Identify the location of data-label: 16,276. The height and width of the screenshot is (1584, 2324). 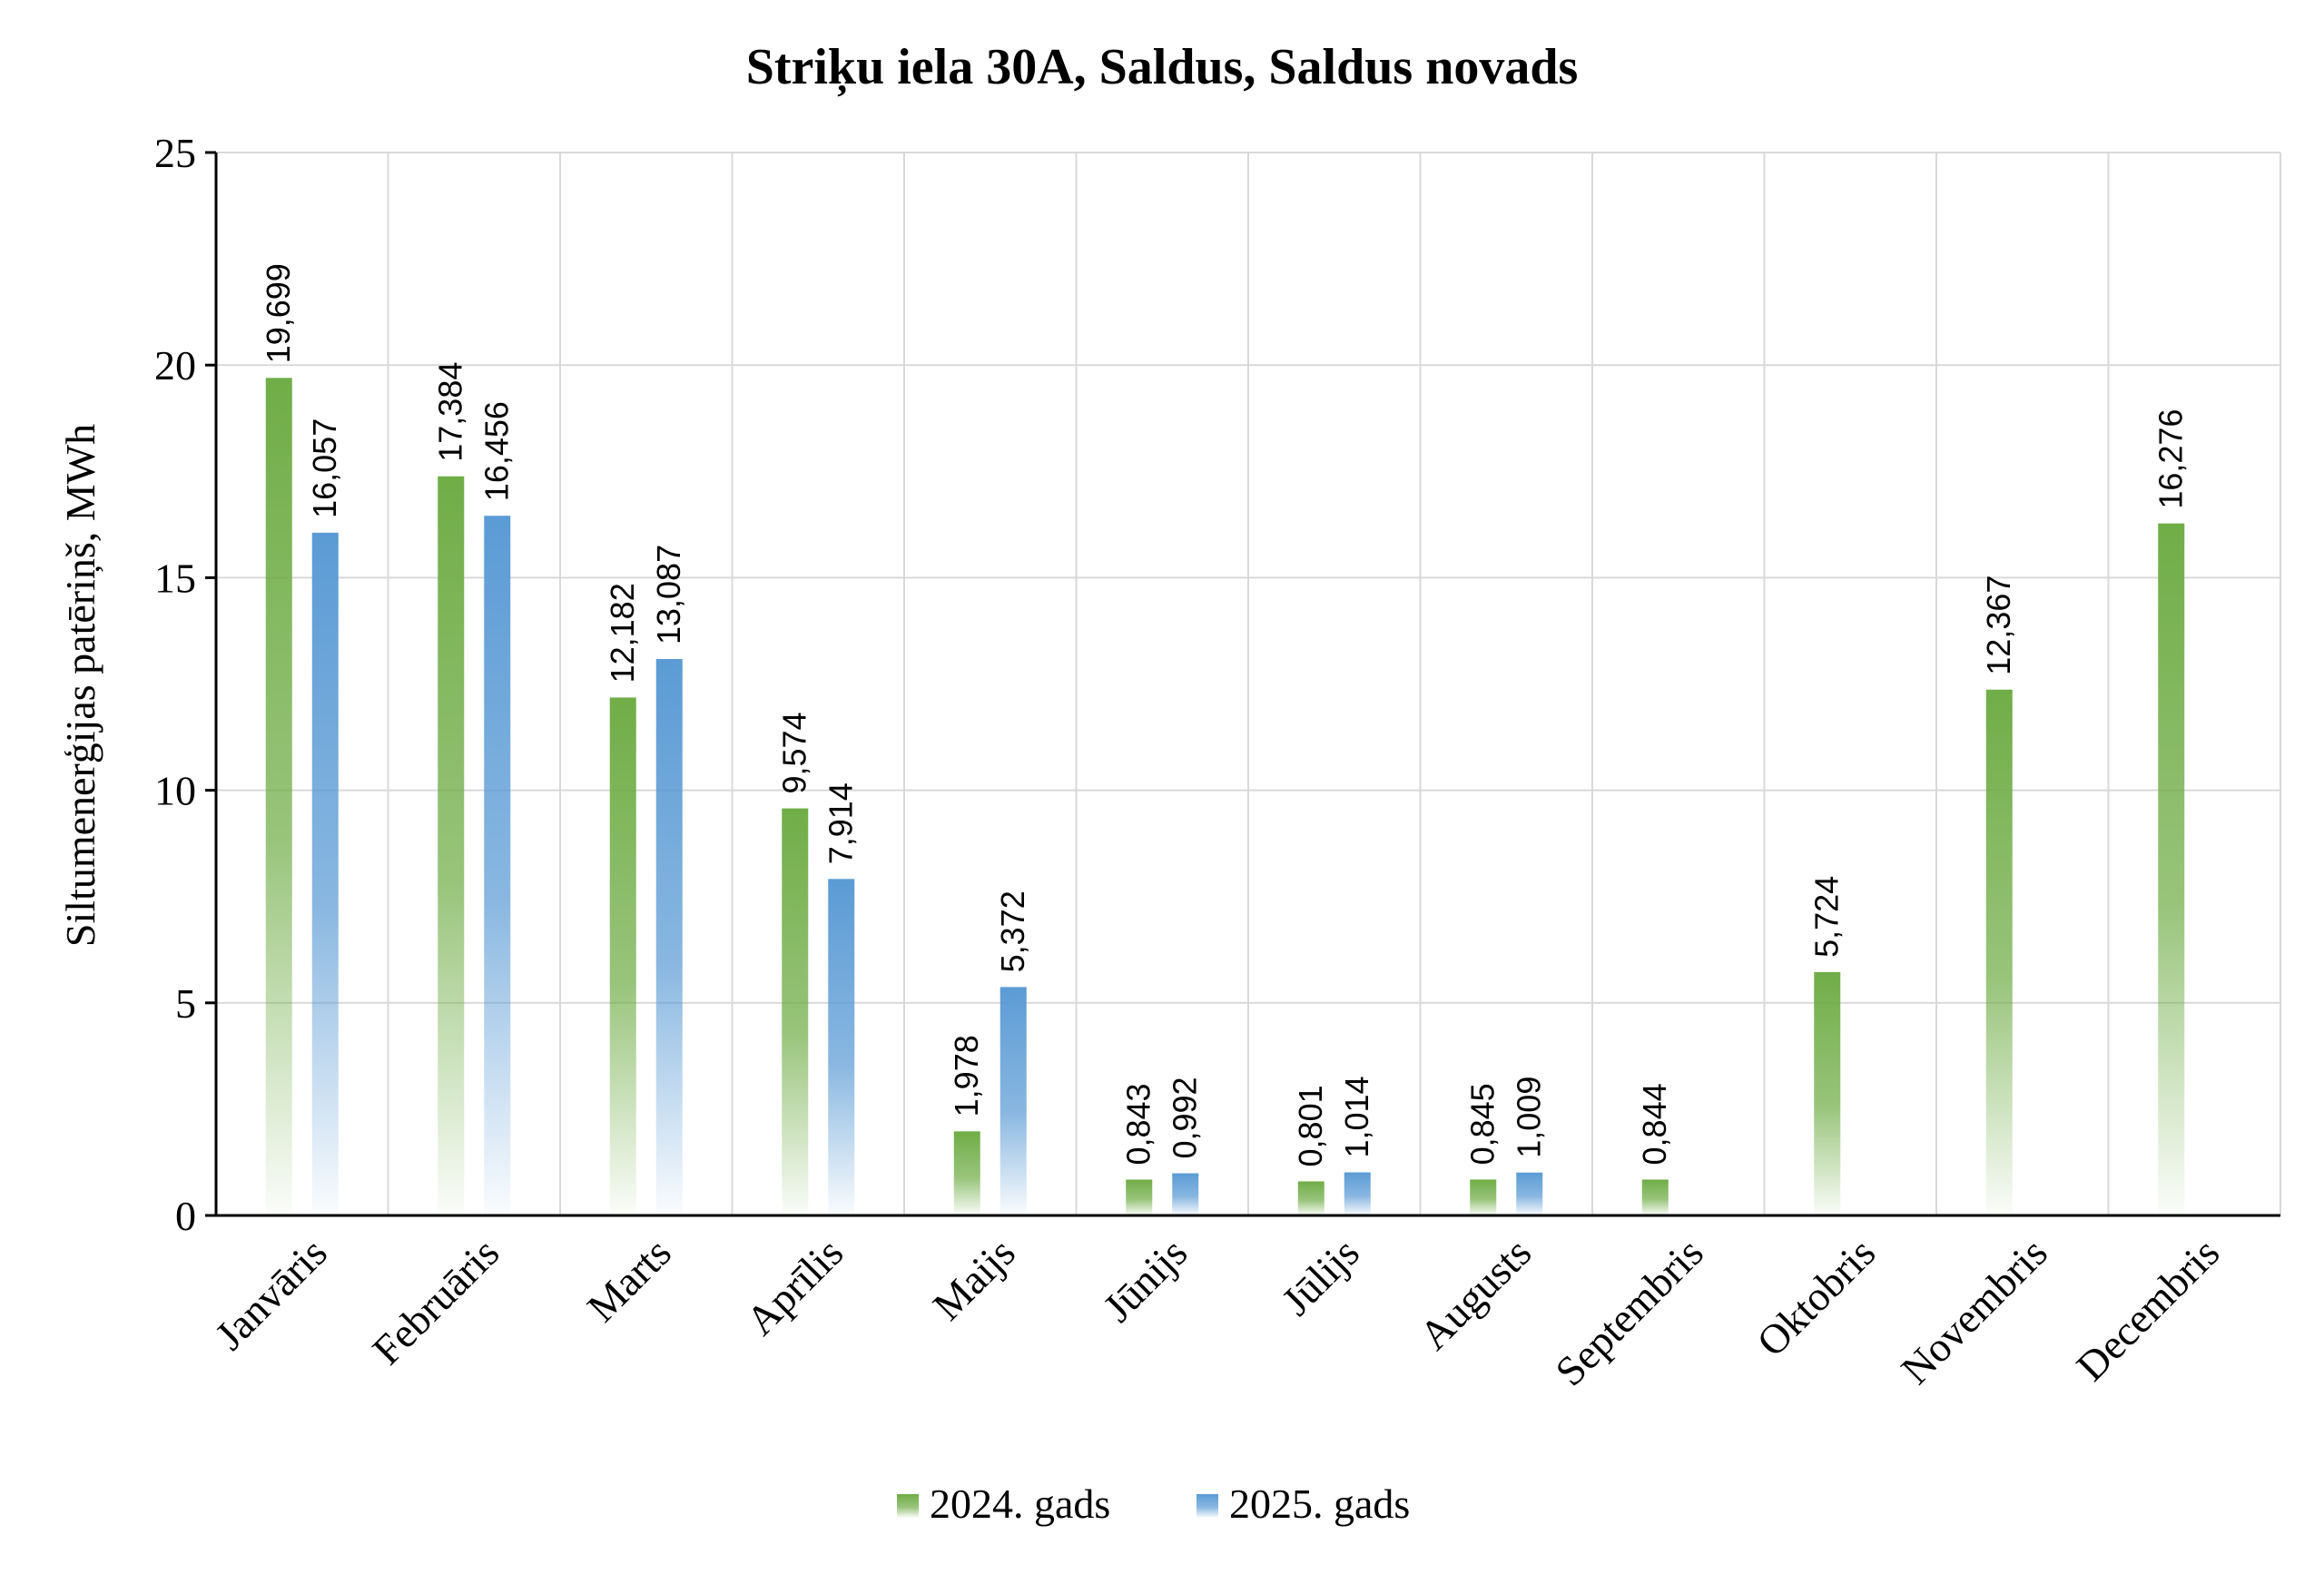
(2171, 459).